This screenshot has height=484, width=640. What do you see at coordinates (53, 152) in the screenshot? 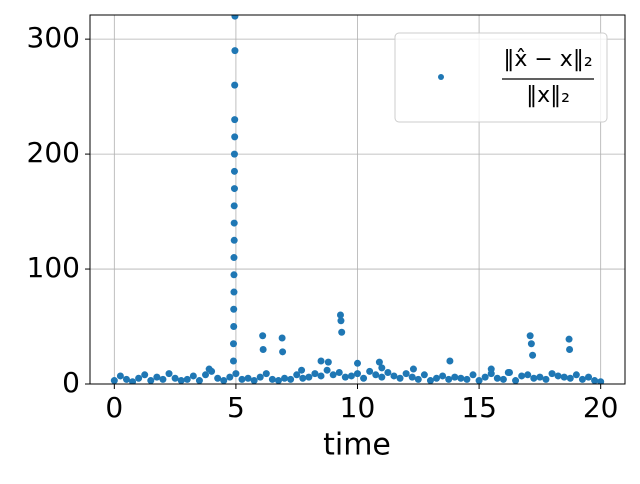
I see `y-tick-label: 200` at bounding box center [53, 152].